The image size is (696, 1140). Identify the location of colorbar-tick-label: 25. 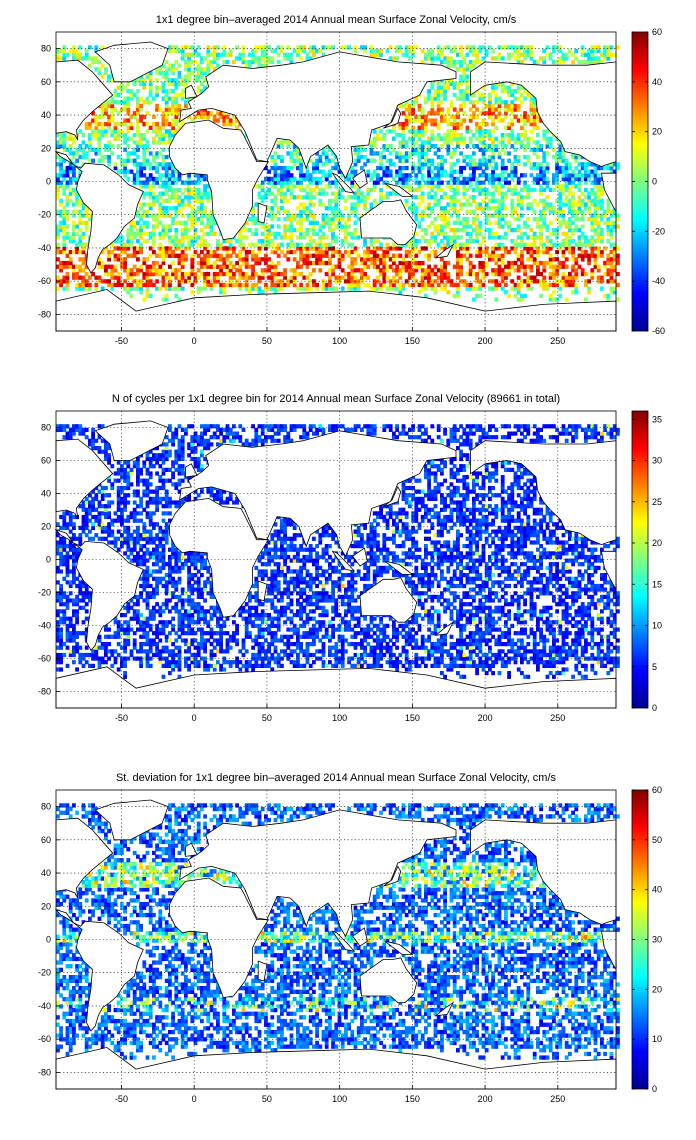
(657, 502).